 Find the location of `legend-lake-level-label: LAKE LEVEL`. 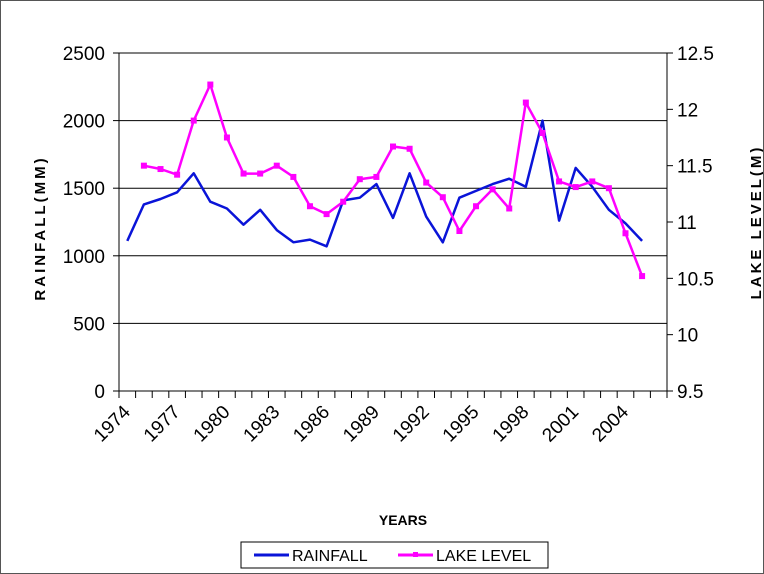

legend-lake-level-label: LAKE LEVEL is located at coordinates (483, 556).